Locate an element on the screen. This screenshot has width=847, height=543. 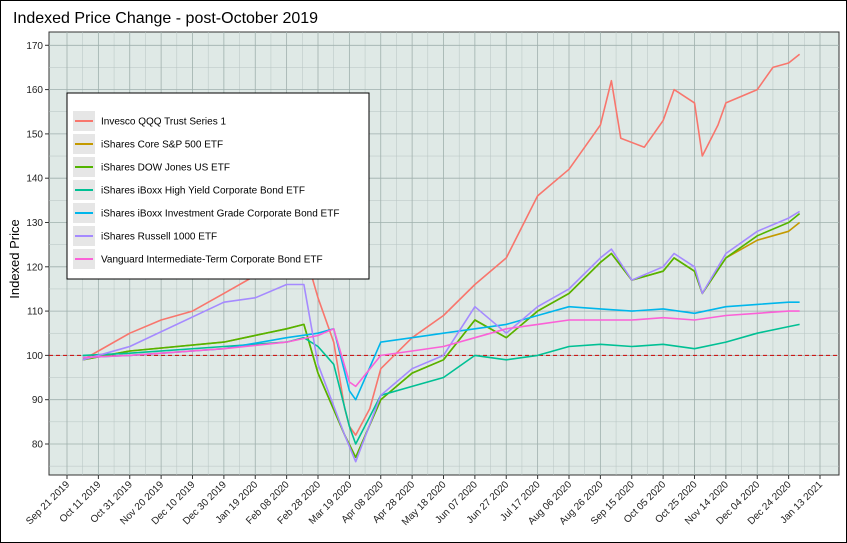
legend-box is located at coordinates (218, 186).